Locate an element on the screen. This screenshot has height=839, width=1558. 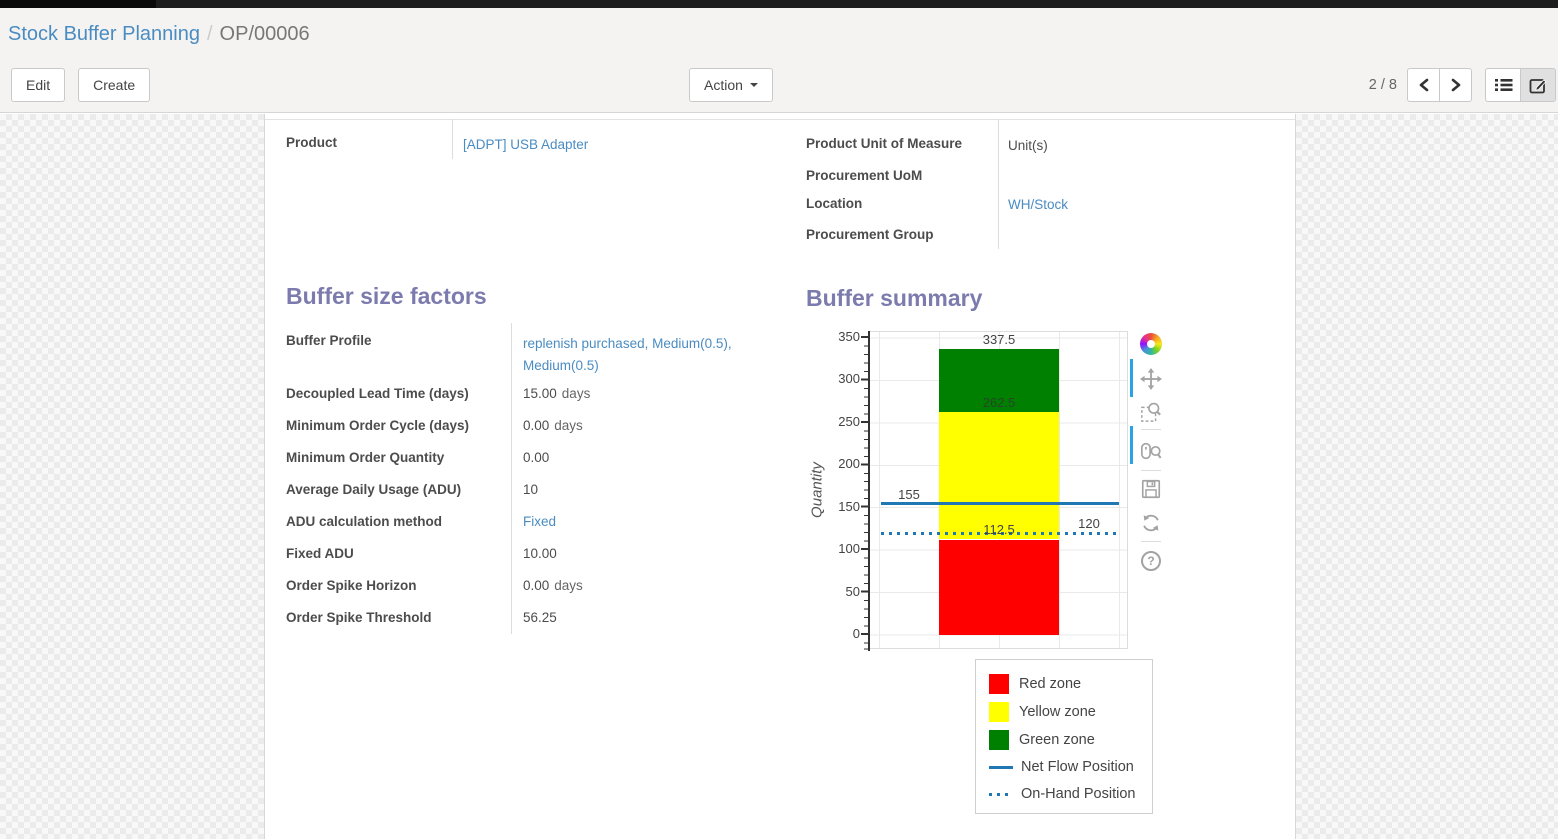
y-tick-50: 50 is located at coordinates (852, 591).